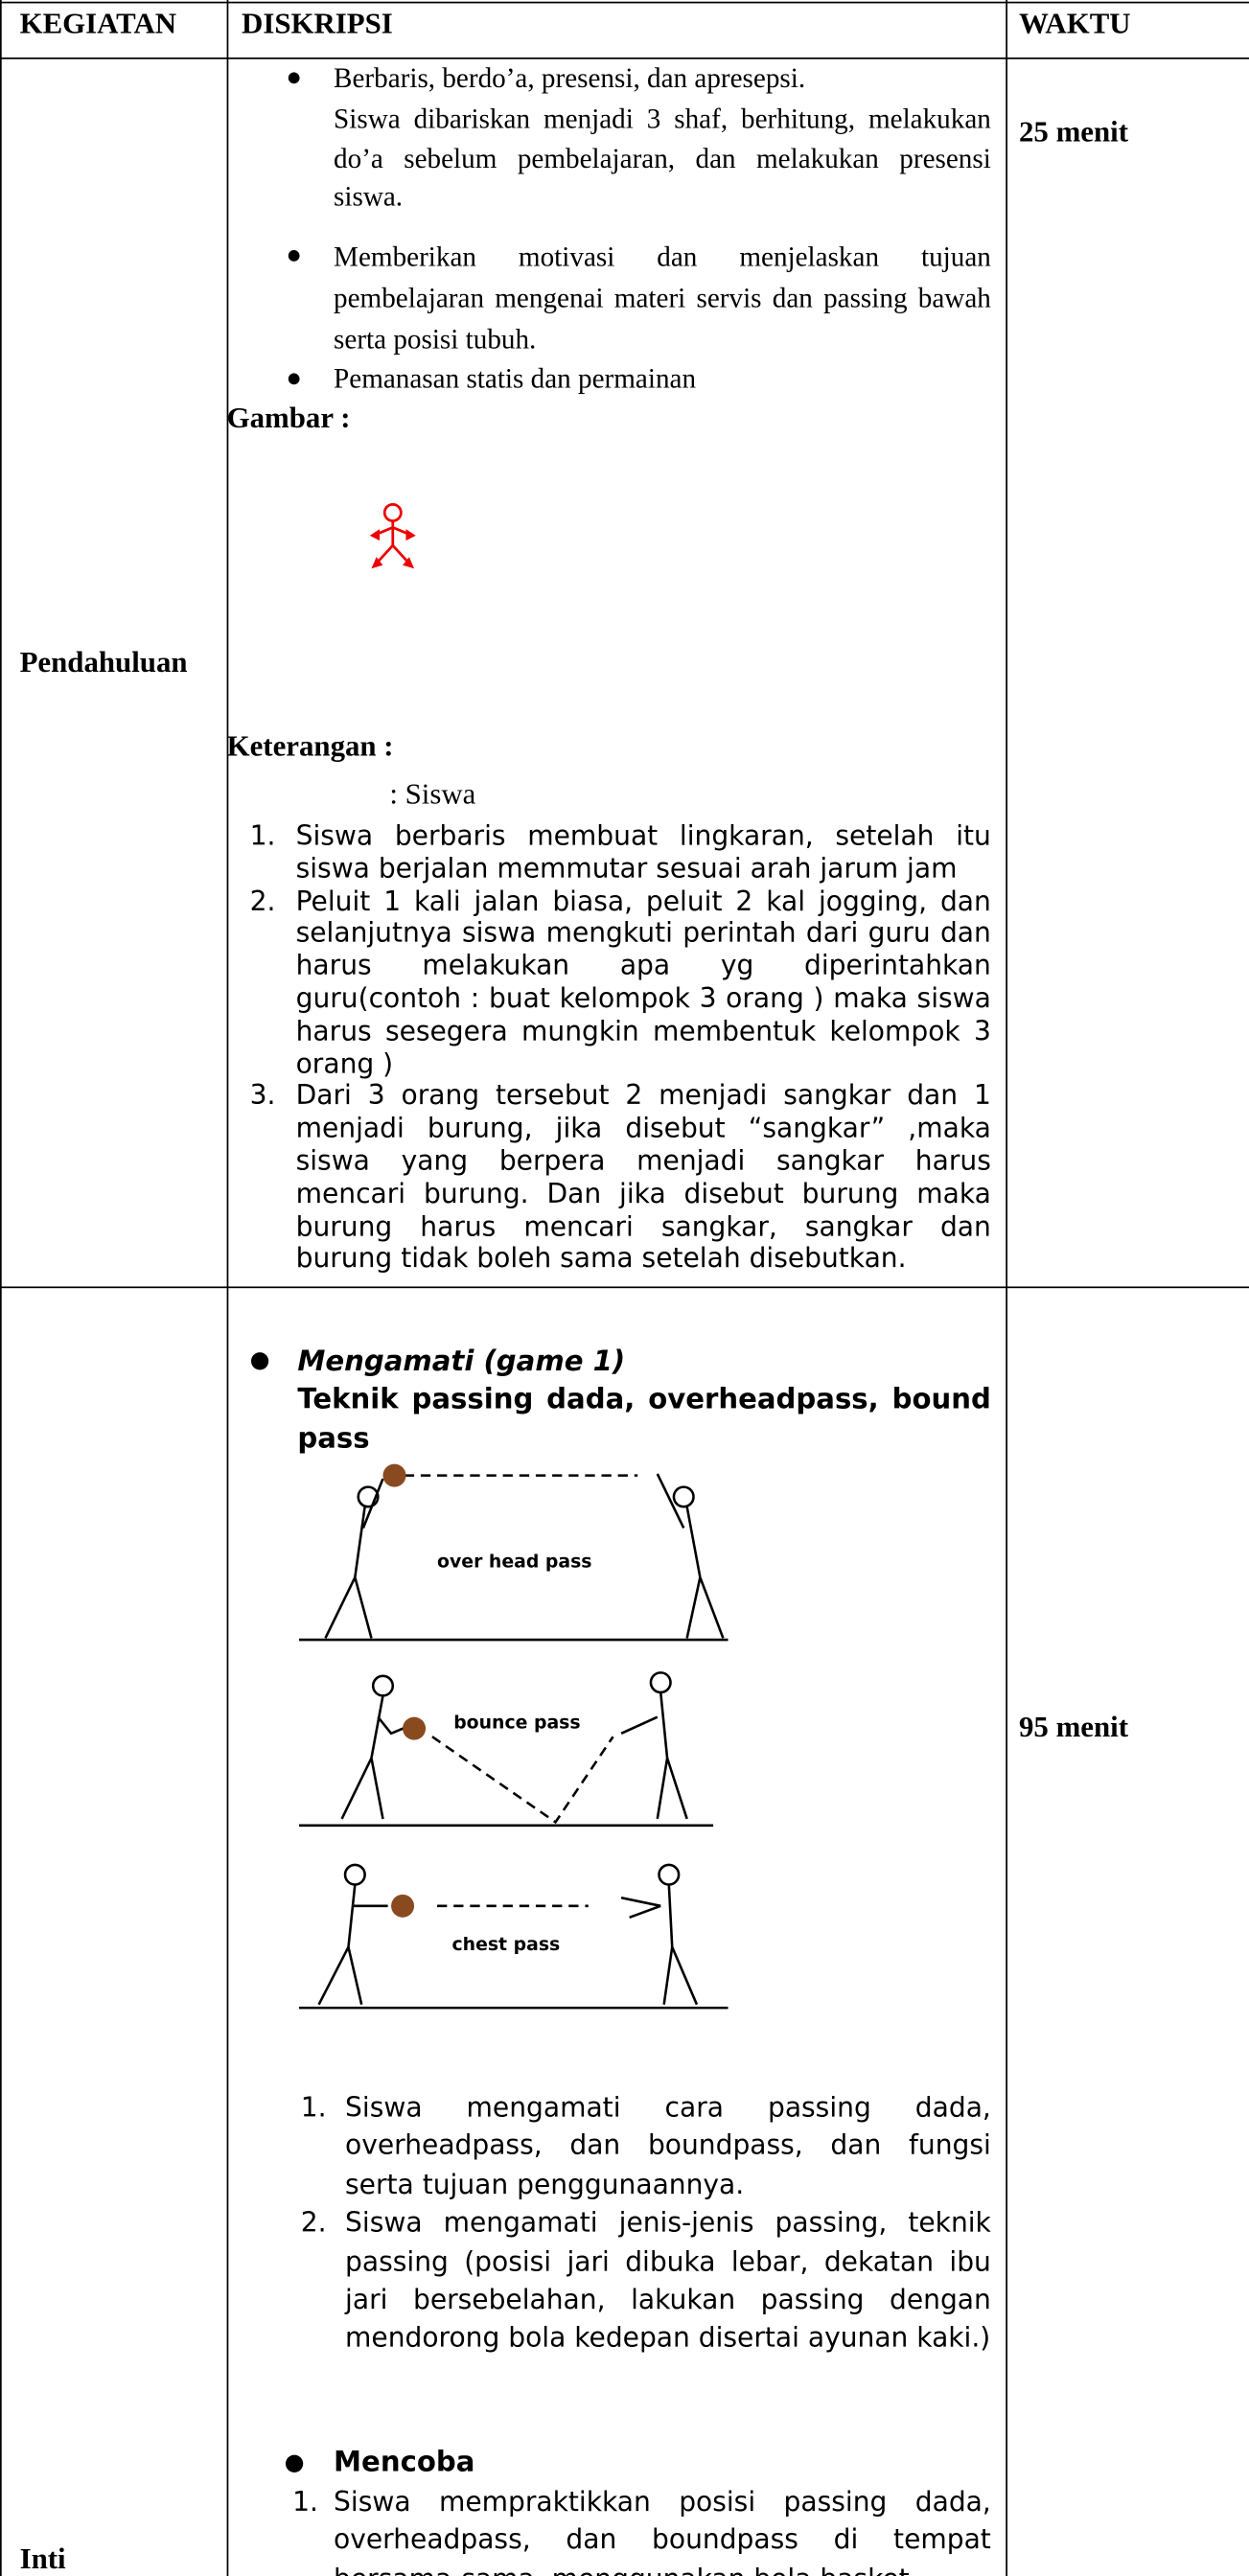  I want to click on figure-caption: chest pass, so click(505, 1945).